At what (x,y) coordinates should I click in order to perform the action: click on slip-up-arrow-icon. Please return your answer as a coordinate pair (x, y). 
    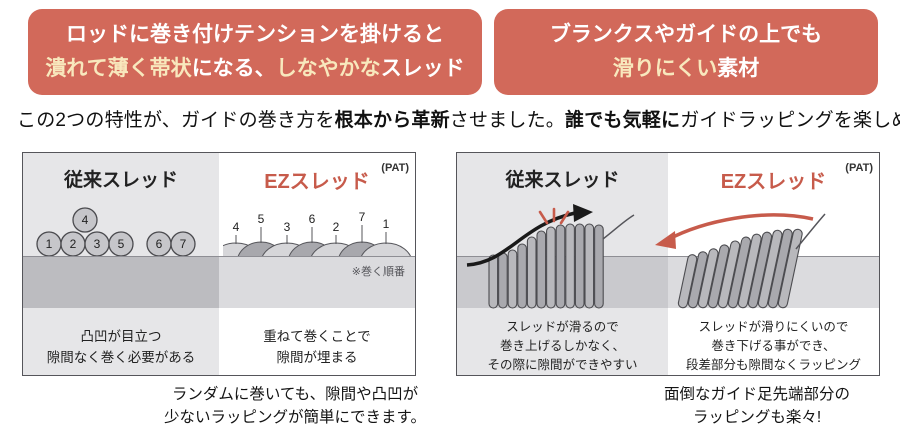
    Looking at the image, I should click on (521, 239).